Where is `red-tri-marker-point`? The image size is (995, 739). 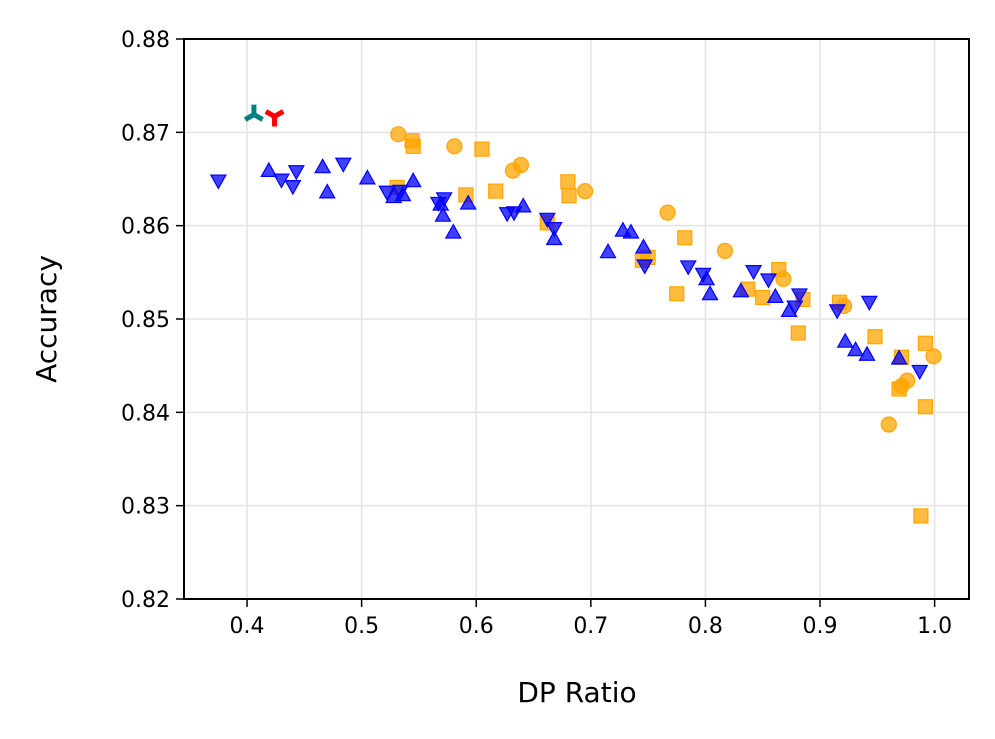
red-tri-marker-point is located at coordinates (274, 118).